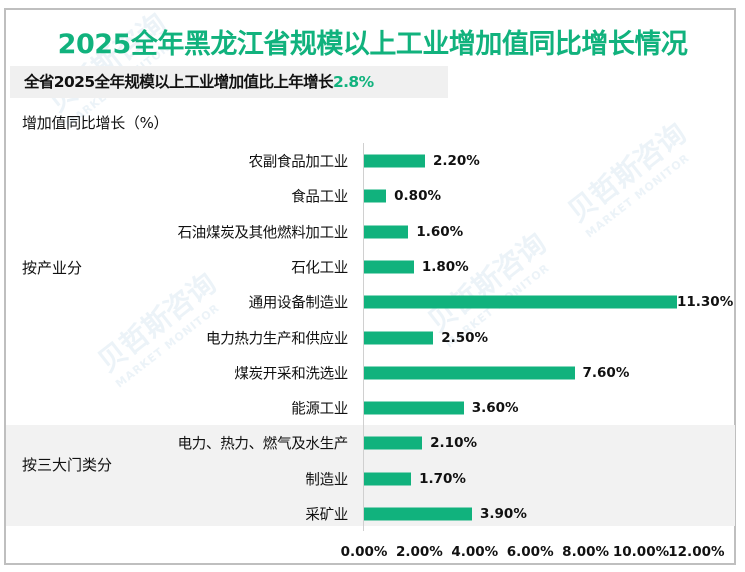 This screenshot has width=745, height=572. I want to click on group-label-by-sector: 按三大门类分, so click(67, 465).